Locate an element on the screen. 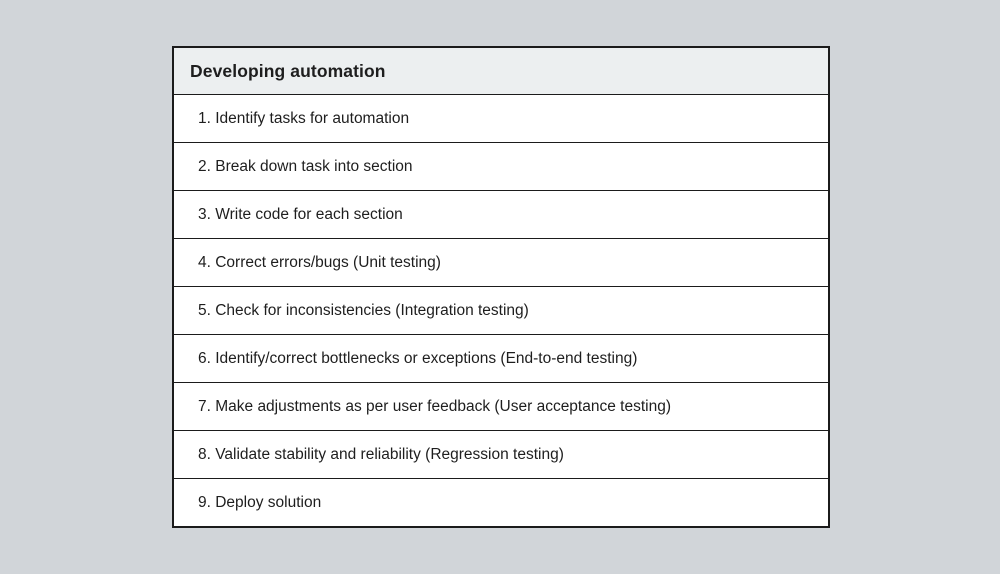 The width and height of the screenshot is (1000, 574). step-text: 2. Break down task into section is located at coordinates (305, 166).